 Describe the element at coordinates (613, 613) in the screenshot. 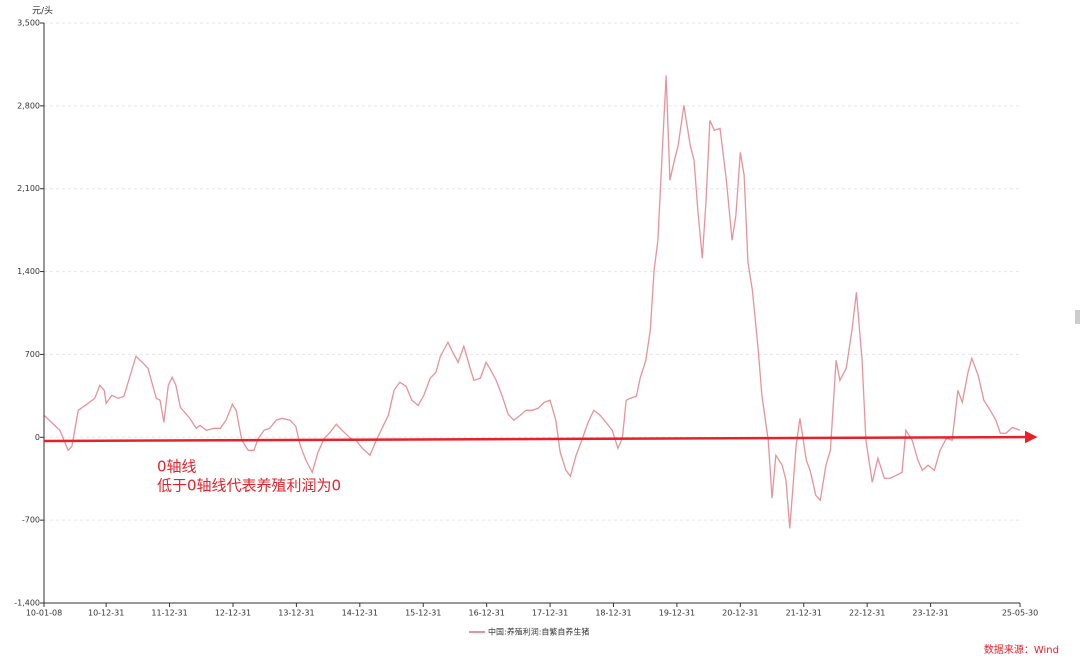

I see `x-tick-label: 18-12-31` at that location.